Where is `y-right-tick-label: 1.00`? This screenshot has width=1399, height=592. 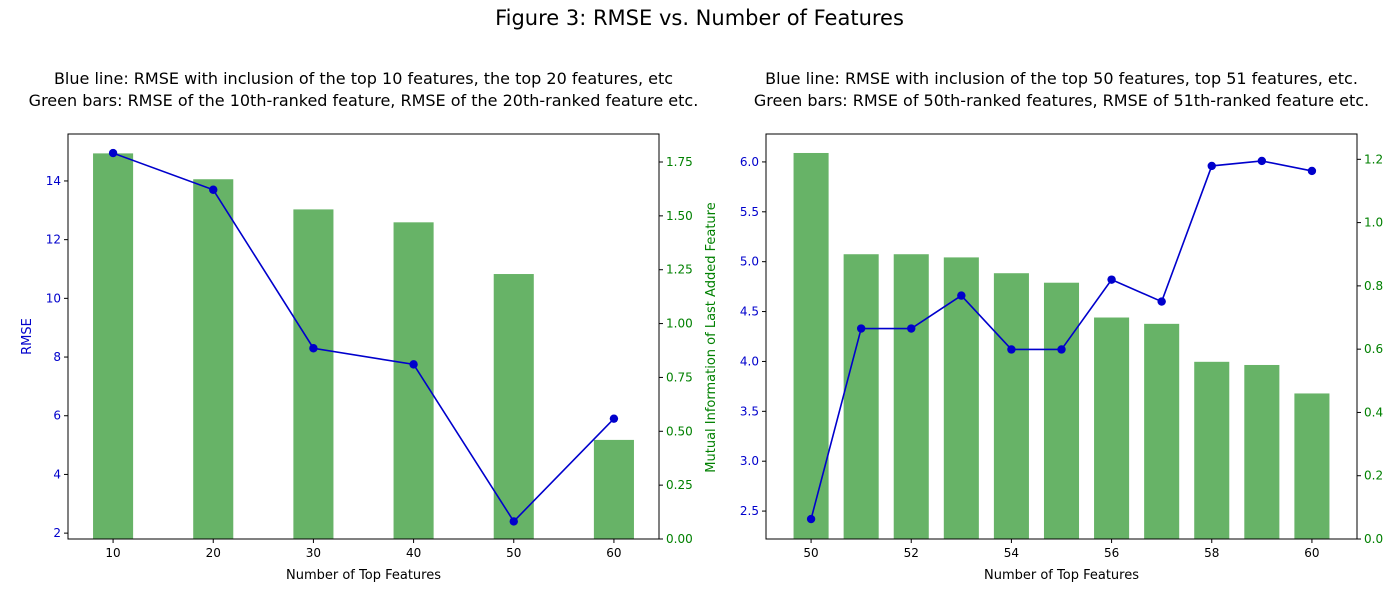 y-right-tick-label: 1.00 is located at coordinates (679, 324).